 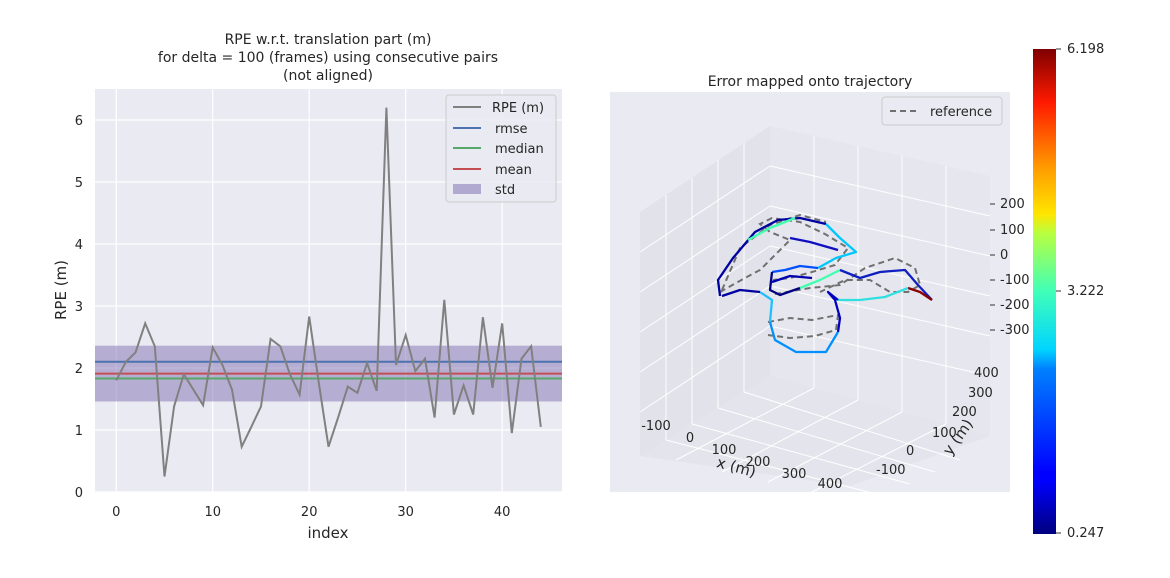 What do you see at coordinates (511, 129) in the screenshot?
I see `legend-rmse-label: rmse` at bounding box center [511, 129].